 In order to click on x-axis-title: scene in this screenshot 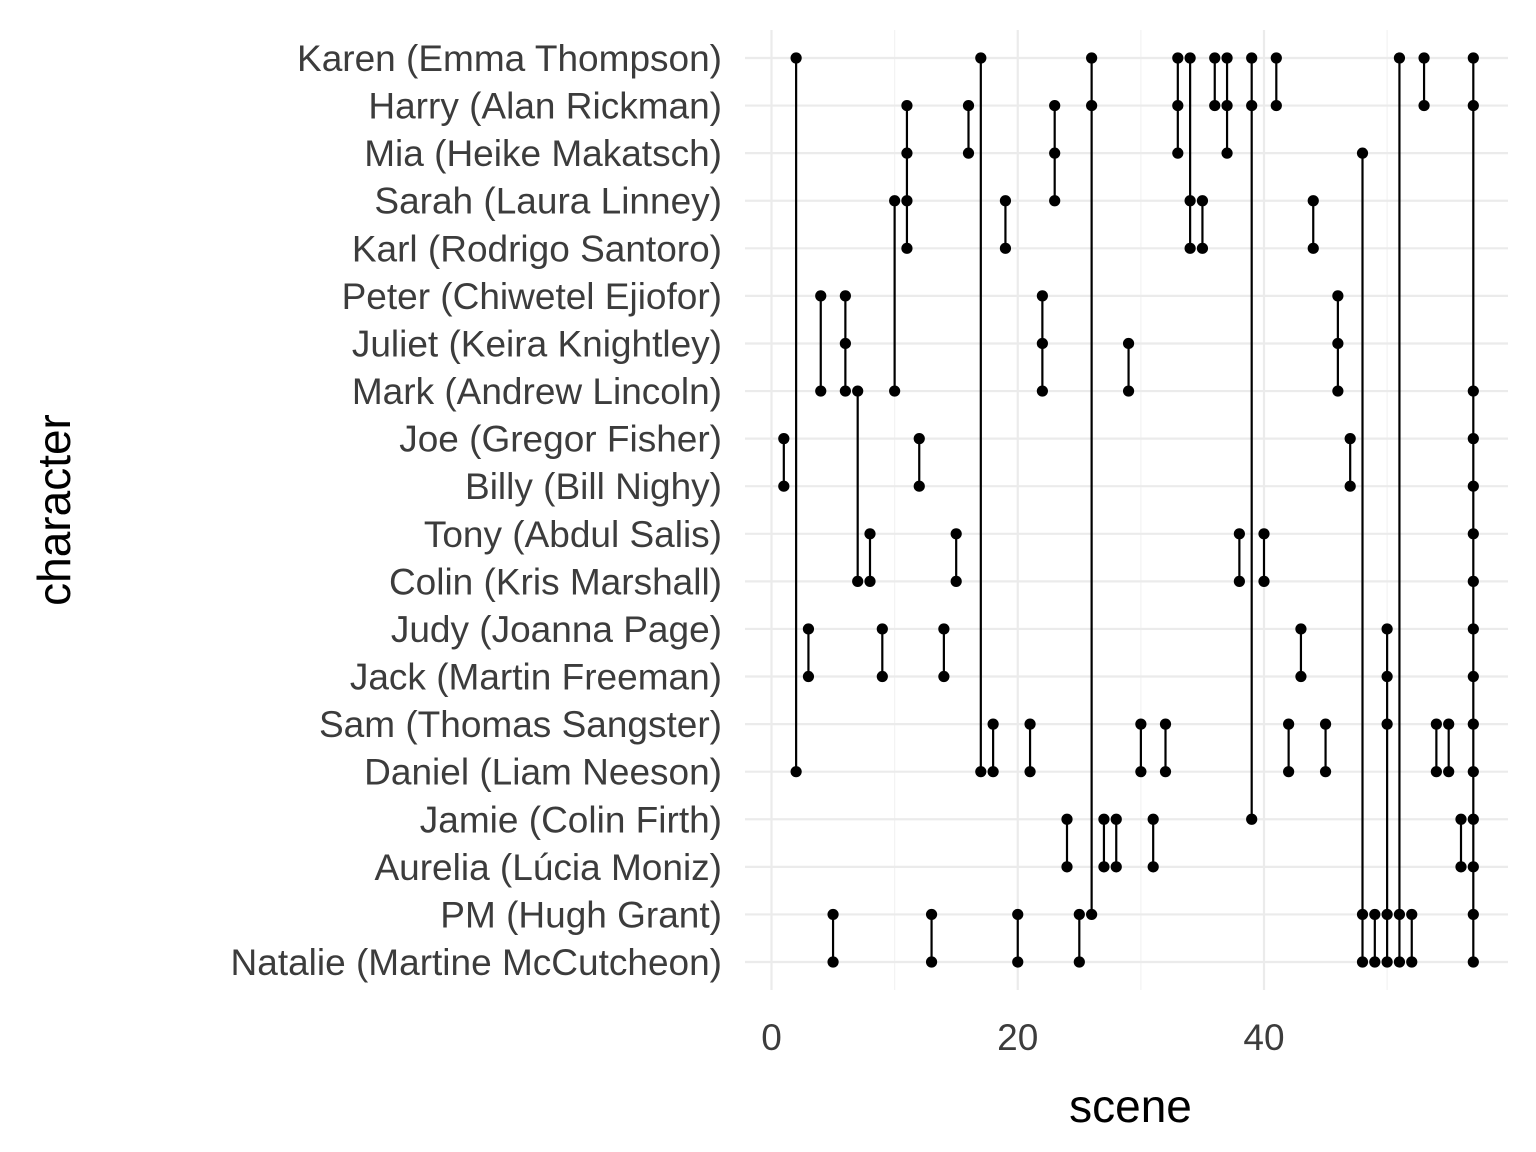, I will do `click(1130, 1106)`.